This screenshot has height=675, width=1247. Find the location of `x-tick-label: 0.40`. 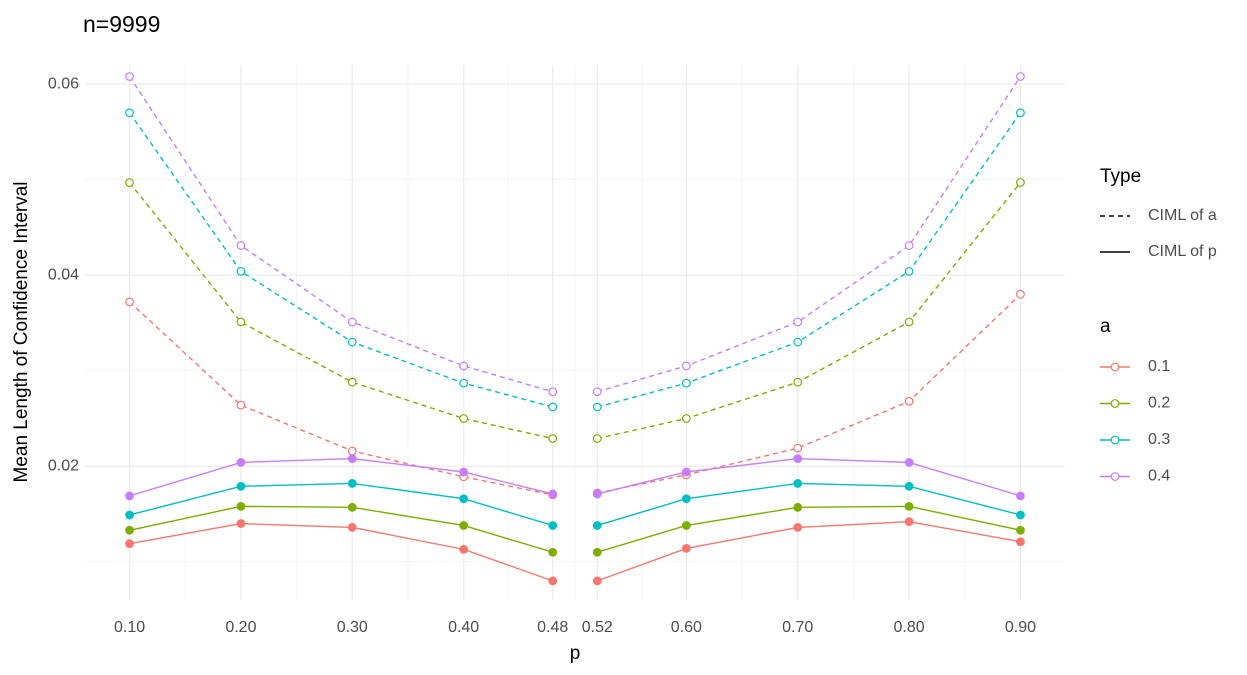

x-tick-label: 0.40 is located at coordinates (463, 627).